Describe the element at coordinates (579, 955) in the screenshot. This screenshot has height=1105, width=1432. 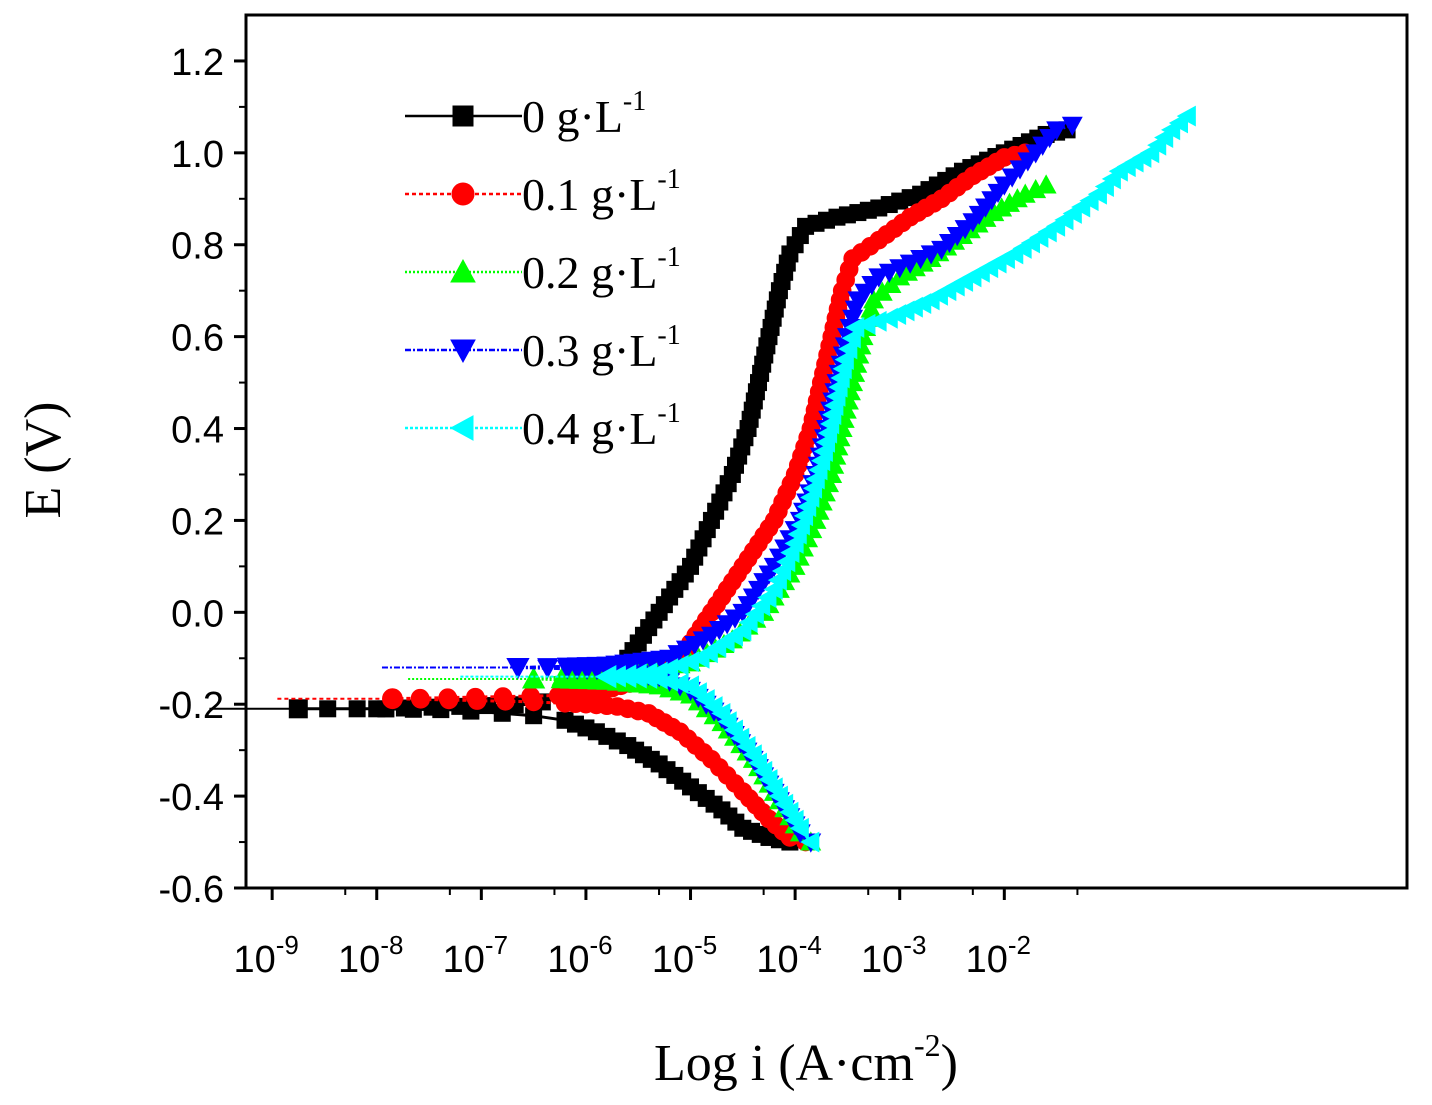
I see `x-tick-label: 10⁻⁶` at that location.